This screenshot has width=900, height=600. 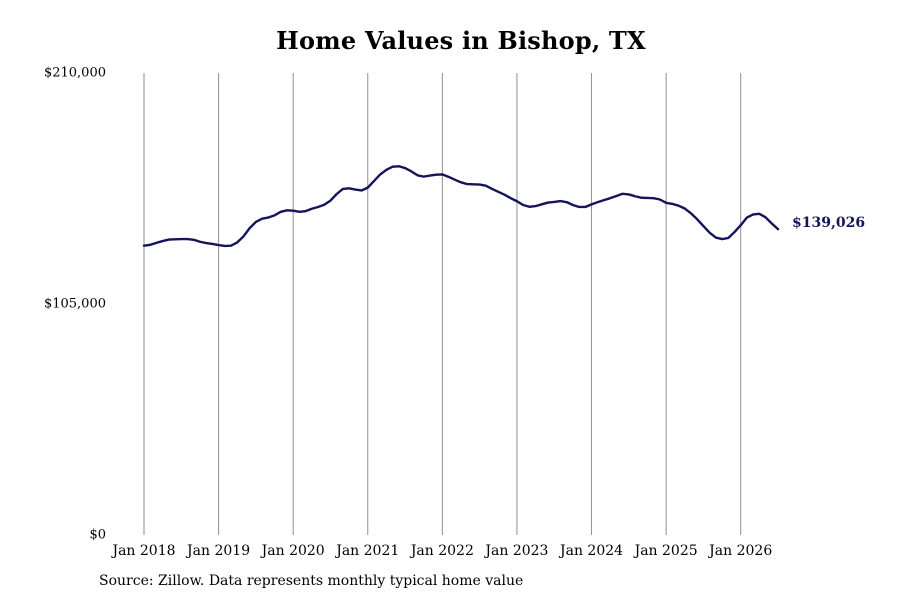 I want to click on x-tick-label: Jan 2024, so click(x=590, y=551).